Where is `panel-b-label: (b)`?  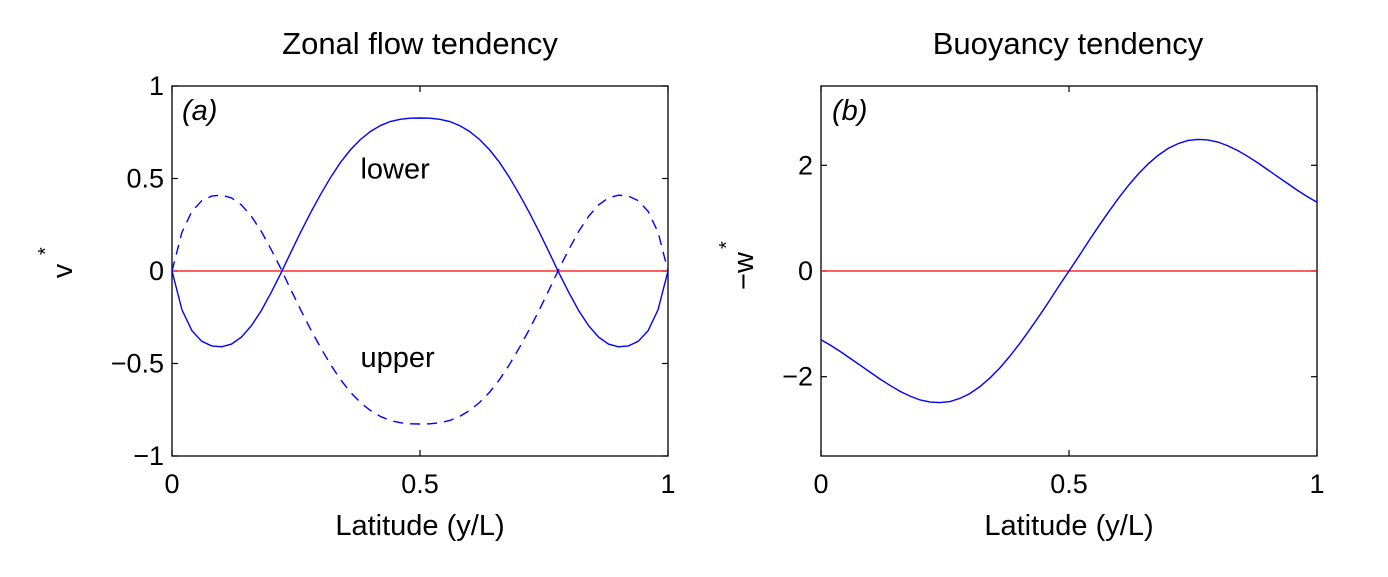
panel-b-label: (b) is located at coordinates (849, 111).